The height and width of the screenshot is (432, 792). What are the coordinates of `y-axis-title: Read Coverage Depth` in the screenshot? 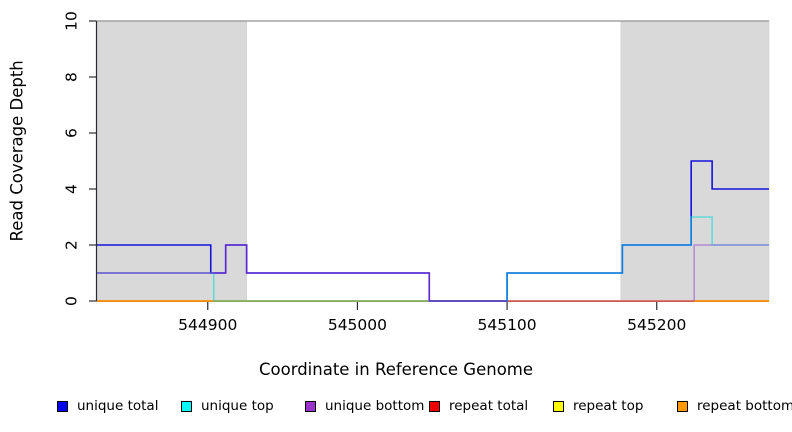 It's located at (17, 151).